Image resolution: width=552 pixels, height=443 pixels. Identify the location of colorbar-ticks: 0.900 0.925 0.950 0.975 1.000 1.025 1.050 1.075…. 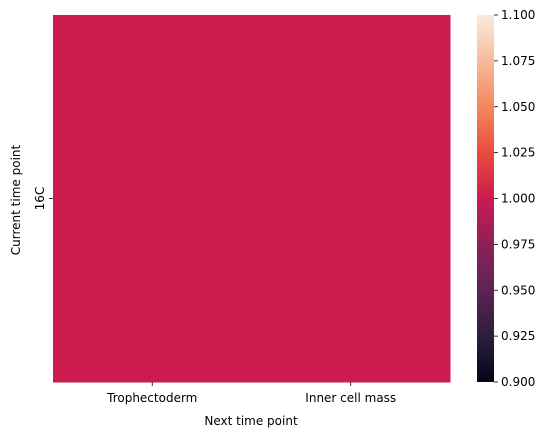
(514, 198).